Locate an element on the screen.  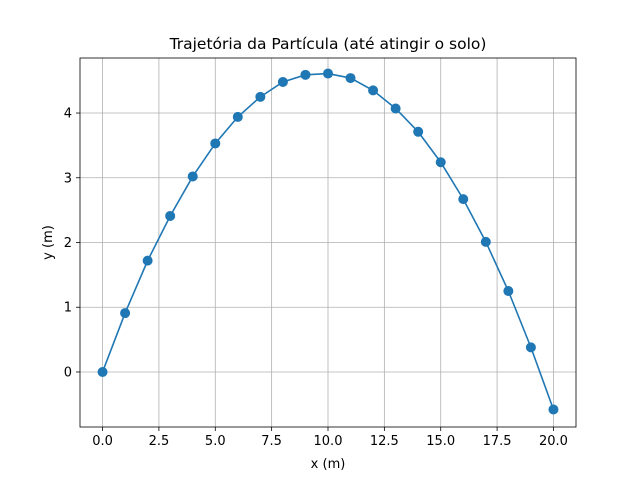
y-axis-ticks: 0 1 2 3 4 is located at coordinates (72, 243).